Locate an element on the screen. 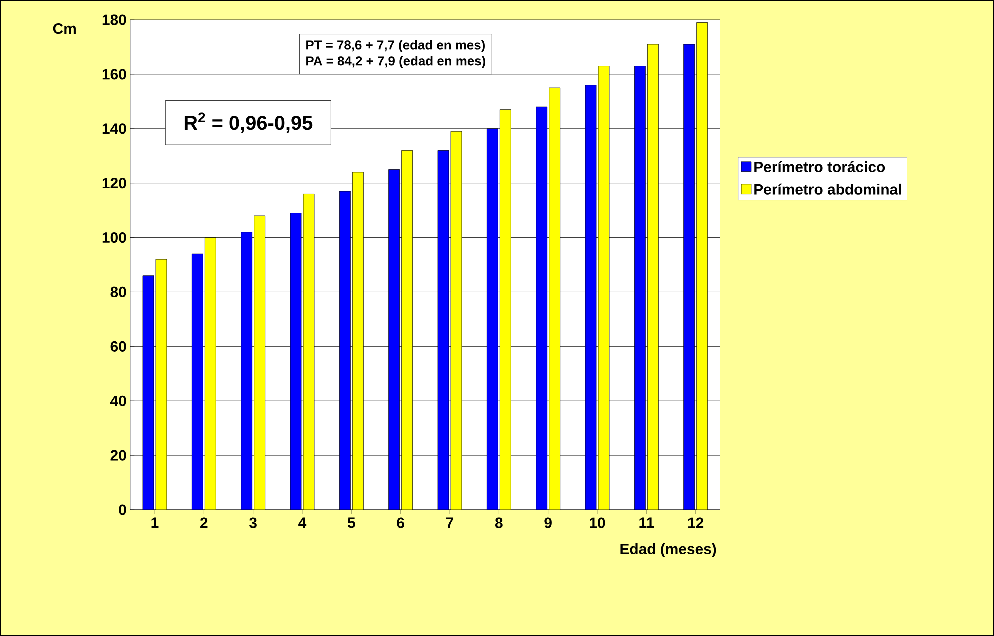 This screenshot has height=636, width=994. y-tick-label: 140 is located at coordinates (114, 129).